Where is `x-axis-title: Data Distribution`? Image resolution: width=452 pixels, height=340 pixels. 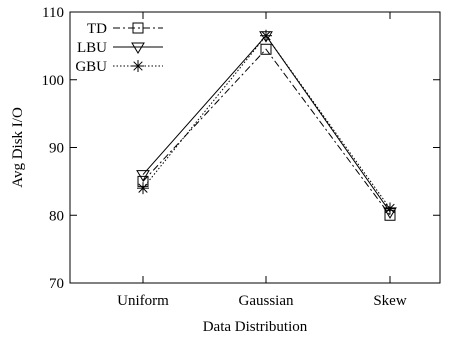
x-axis-title: Data Distribution is located at coordinates (255, 327).